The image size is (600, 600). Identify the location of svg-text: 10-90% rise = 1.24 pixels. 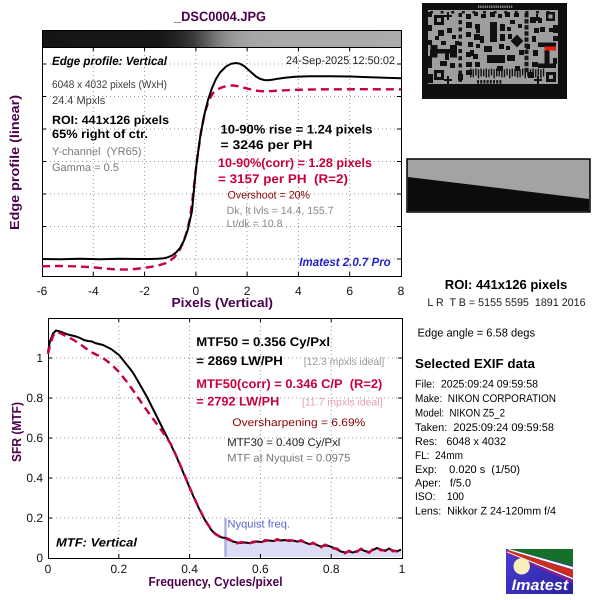
(297, 130).